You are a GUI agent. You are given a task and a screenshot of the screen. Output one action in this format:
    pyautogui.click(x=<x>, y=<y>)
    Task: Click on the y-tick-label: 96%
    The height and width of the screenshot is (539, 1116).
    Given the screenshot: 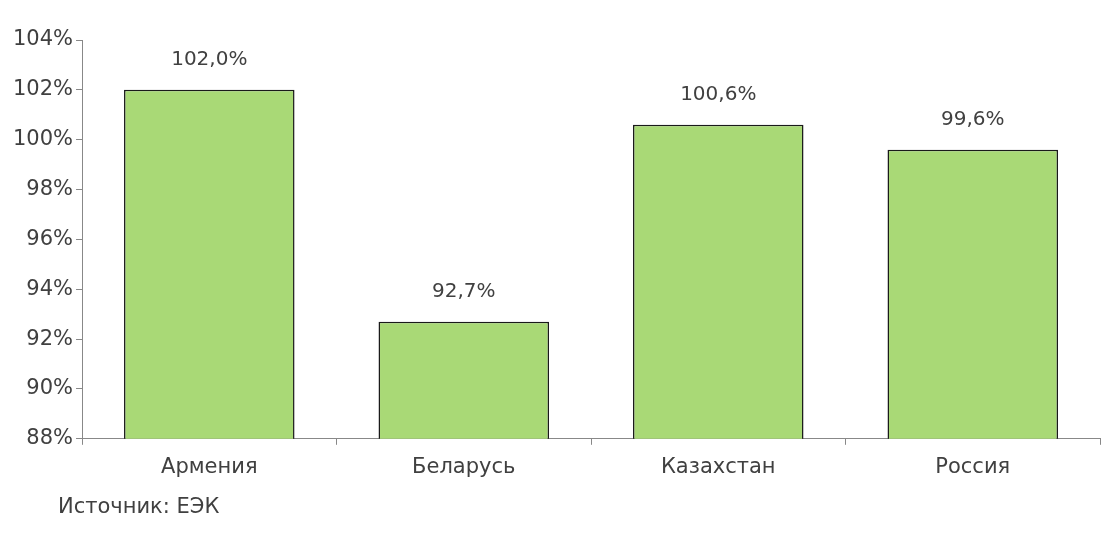 What is the action you would take?
    pyautogui.click(x=50, y=237)
    